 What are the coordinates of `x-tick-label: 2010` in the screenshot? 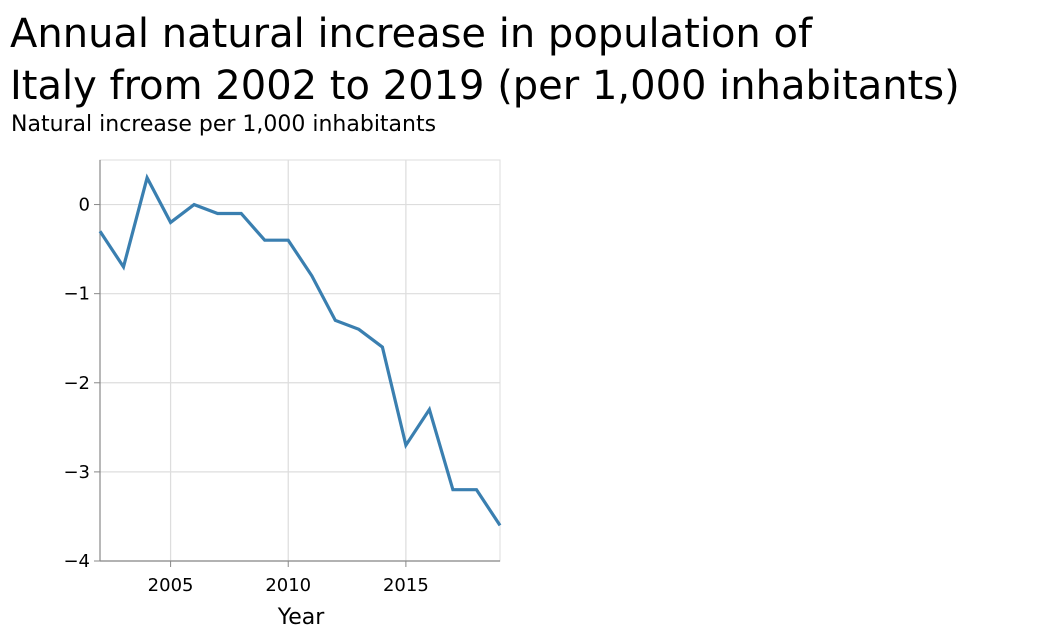 It's located at (288, 585).